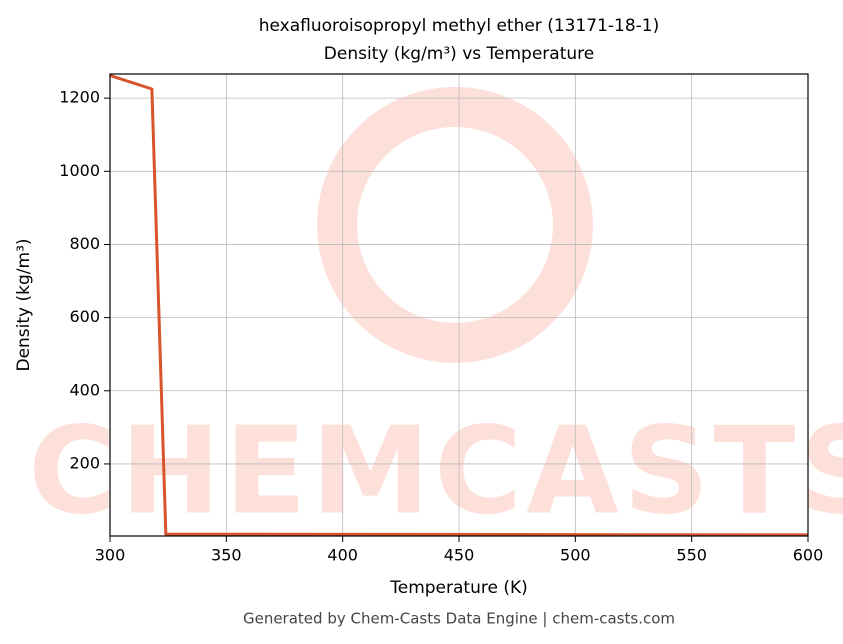  Describe the element at coordinates (24, 304) in the screenshot. I see `y-axis-label: Density (kg/m³)` at that location.